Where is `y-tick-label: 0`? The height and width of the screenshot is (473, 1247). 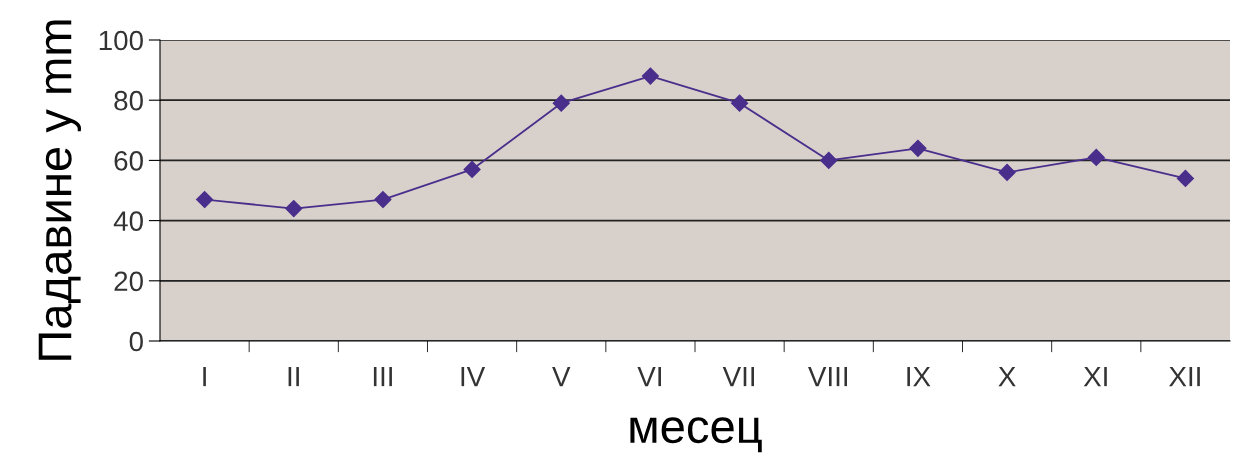
y-tick-label: 0 is located at coordinates (136, 341).